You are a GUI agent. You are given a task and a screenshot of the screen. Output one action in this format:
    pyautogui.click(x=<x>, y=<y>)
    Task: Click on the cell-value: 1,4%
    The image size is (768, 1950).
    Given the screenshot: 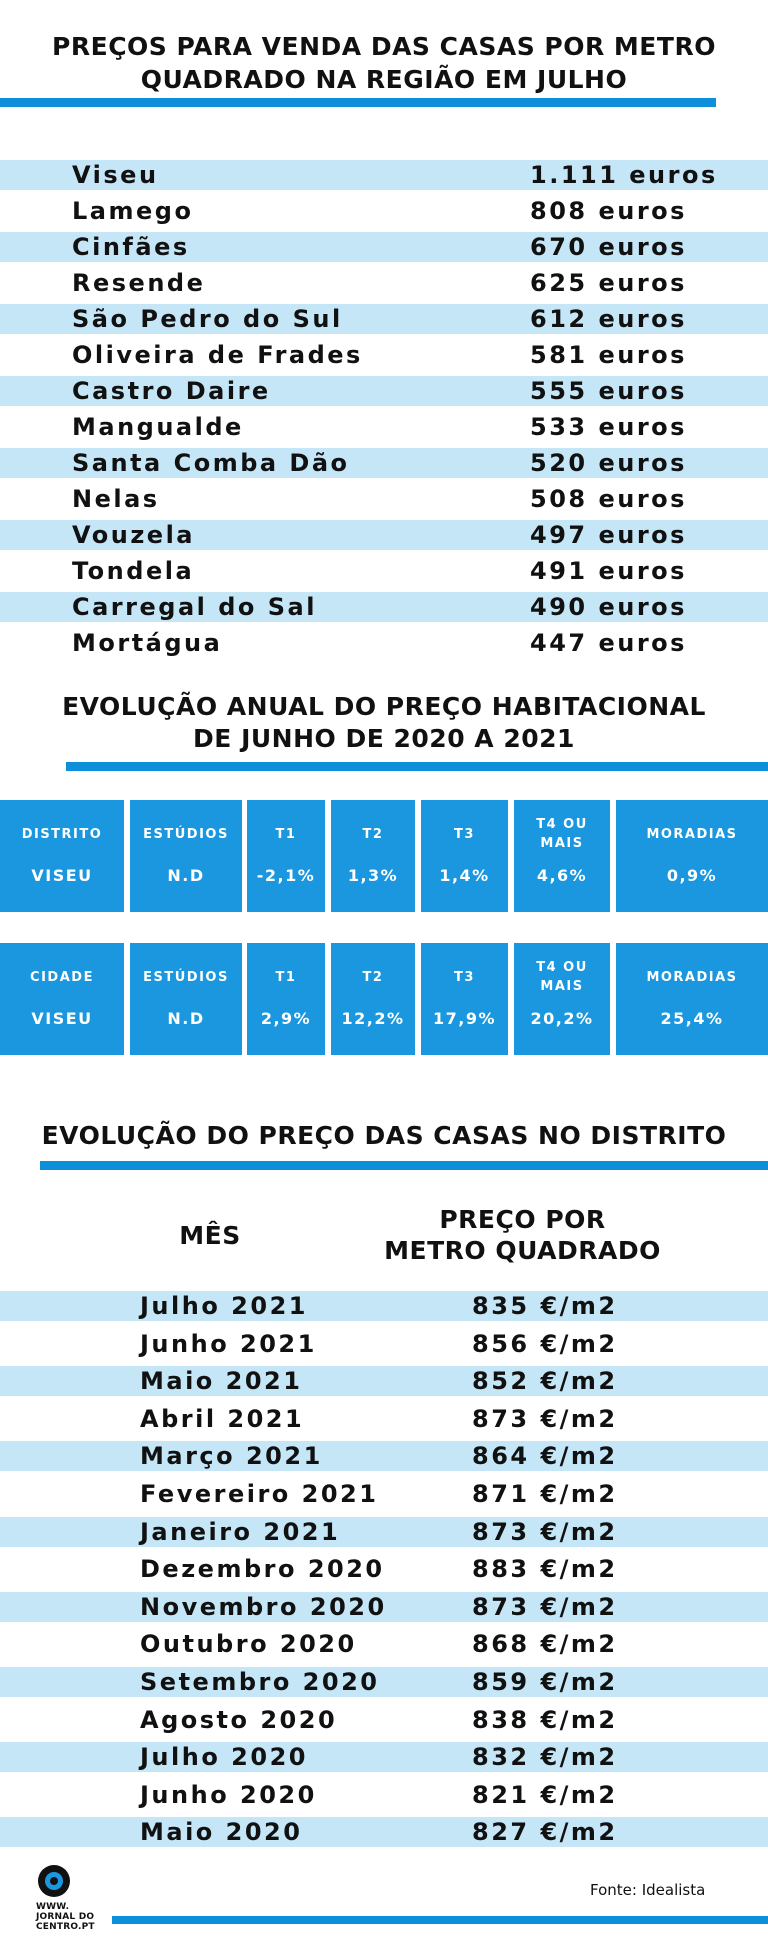 What is the action you would take?
    pyautogui.click(x=464, y=875)
    